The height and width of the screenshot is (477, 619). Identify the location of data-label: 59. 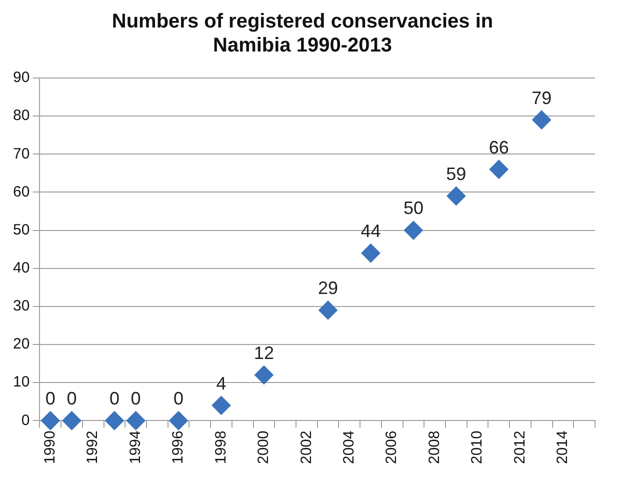
(456, 174).